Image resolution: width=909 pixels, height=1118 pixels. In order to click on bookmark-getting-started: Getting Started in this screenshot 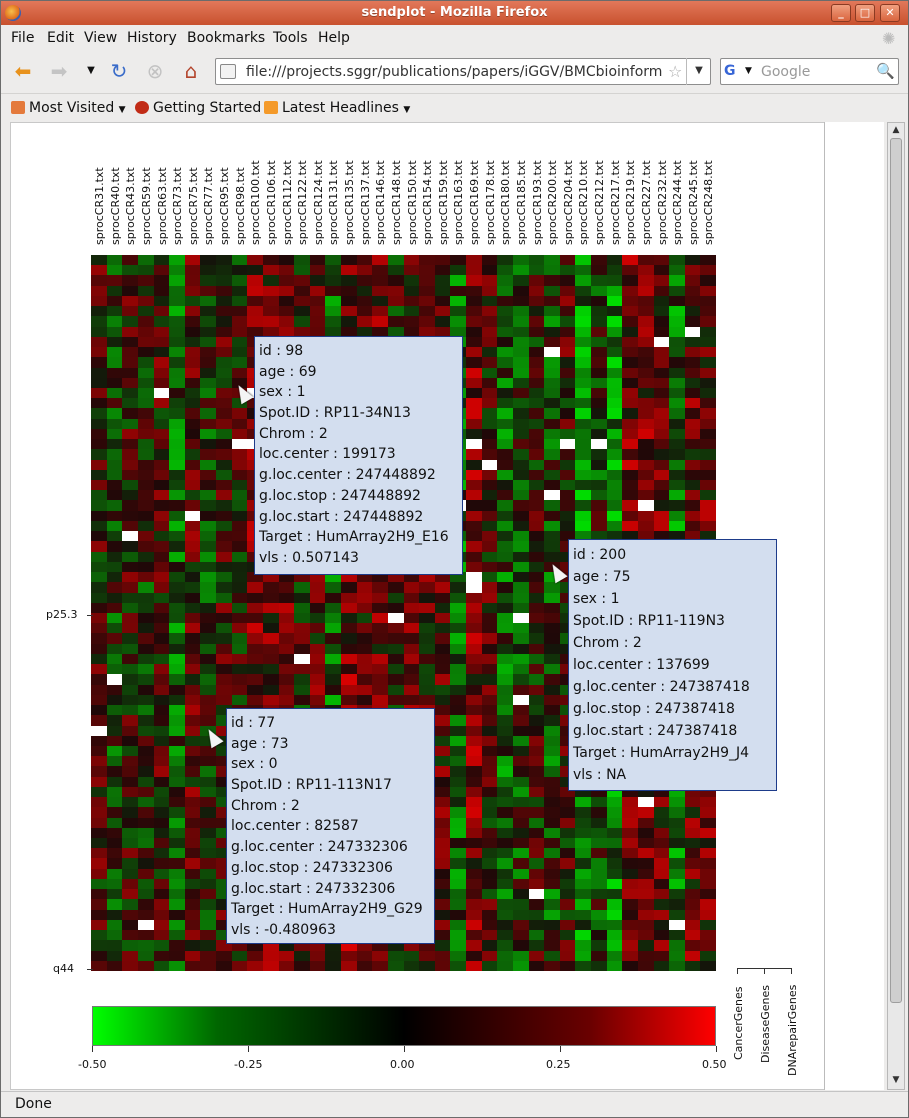, I will do `click(198, 108)`.